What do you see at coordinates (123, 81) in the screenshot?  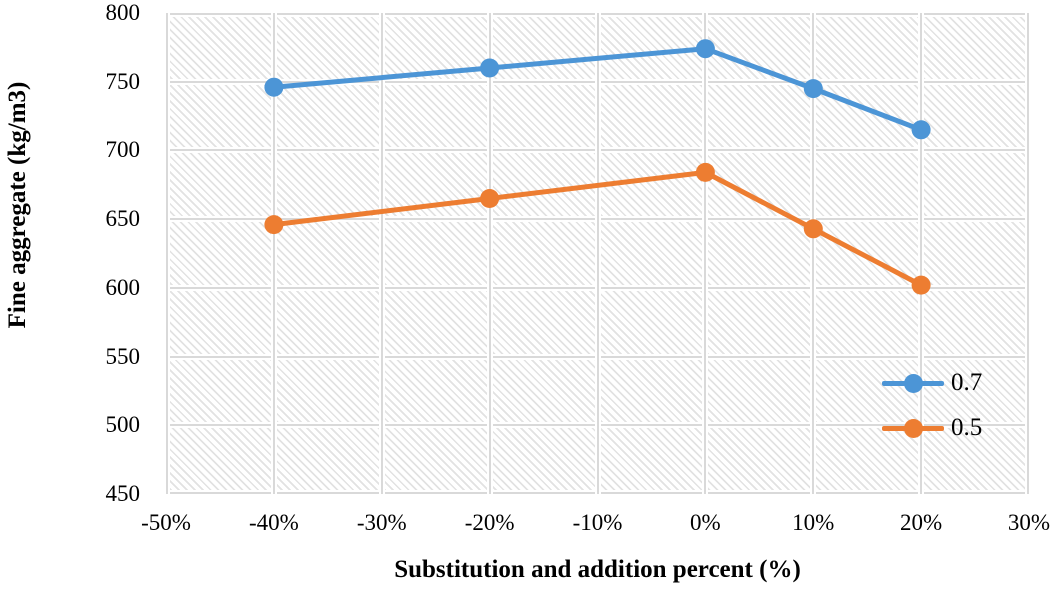 I see `y-tick-label: 750` at bounding box center [123, 81].